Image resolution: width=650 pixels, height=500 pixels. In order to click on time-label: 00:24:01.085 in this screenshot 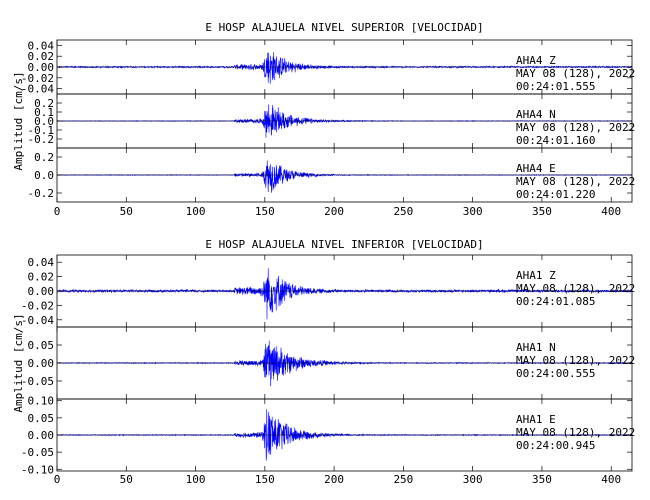, I will do `click(555, 301)`.